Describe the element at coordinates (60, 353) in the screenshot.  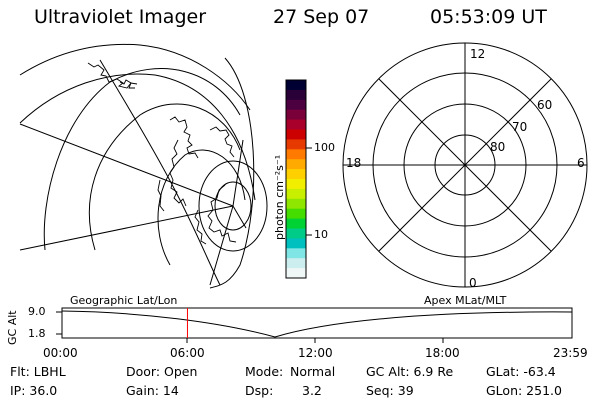
I see `x-tick-0000: 00:00` at that location.